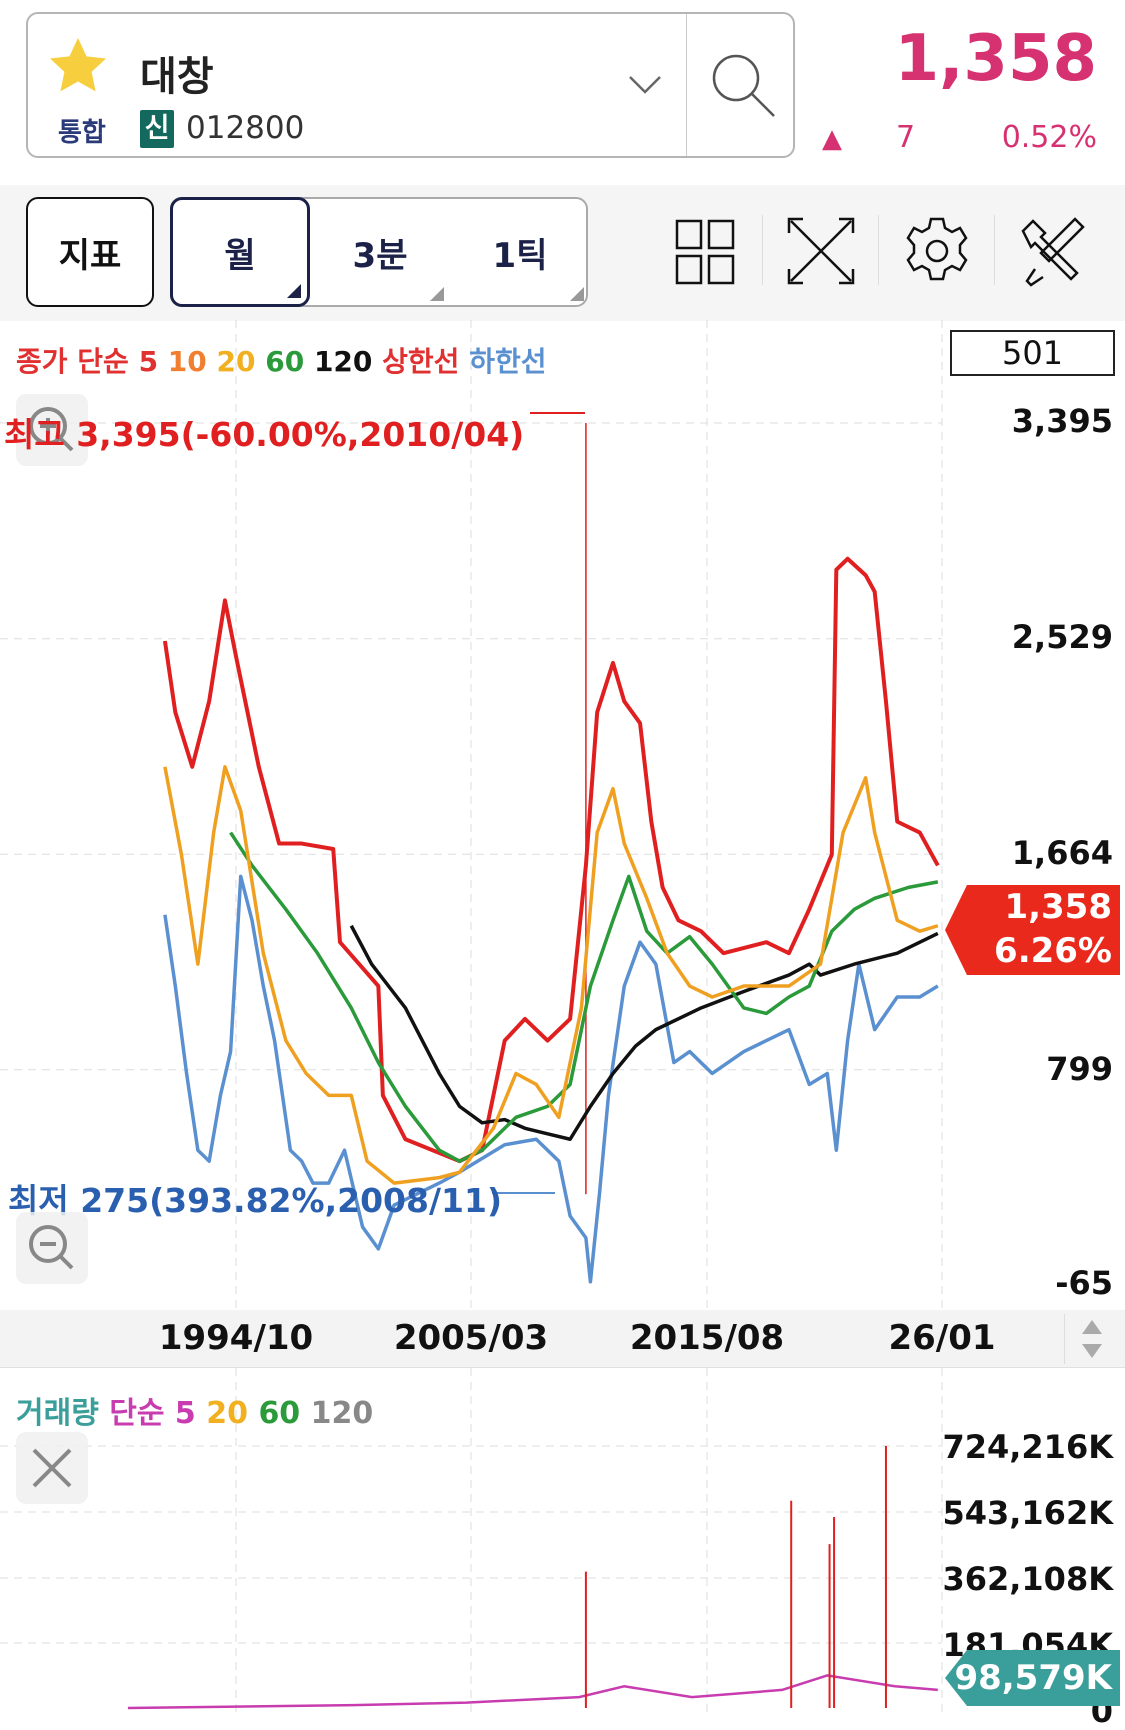  Describe the element at coordinates (1032, 353) in the screenshot. I see `data-count-box: 501` at that location.